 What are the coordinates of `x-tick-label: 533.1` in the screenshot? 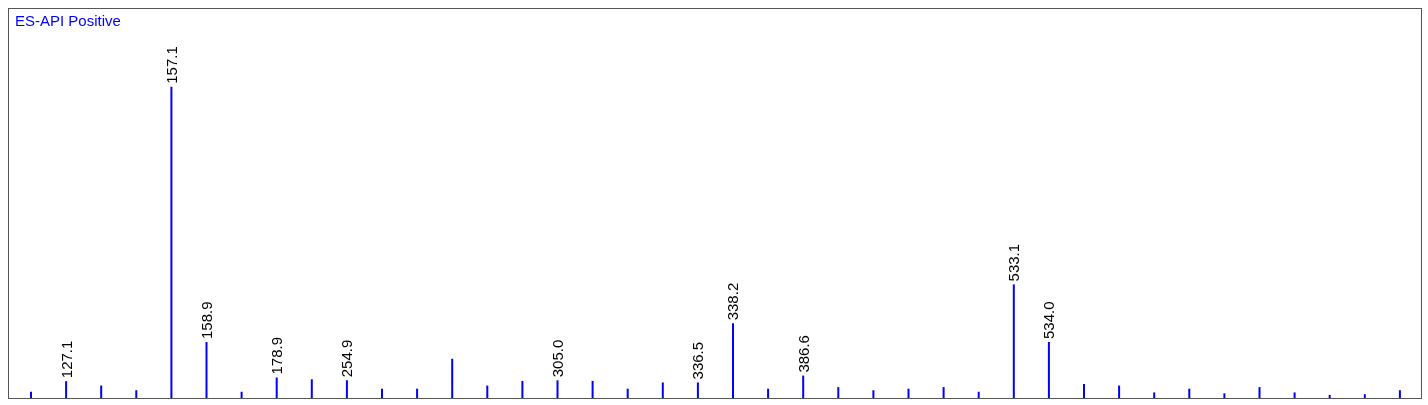 It's located at (1014, 262).